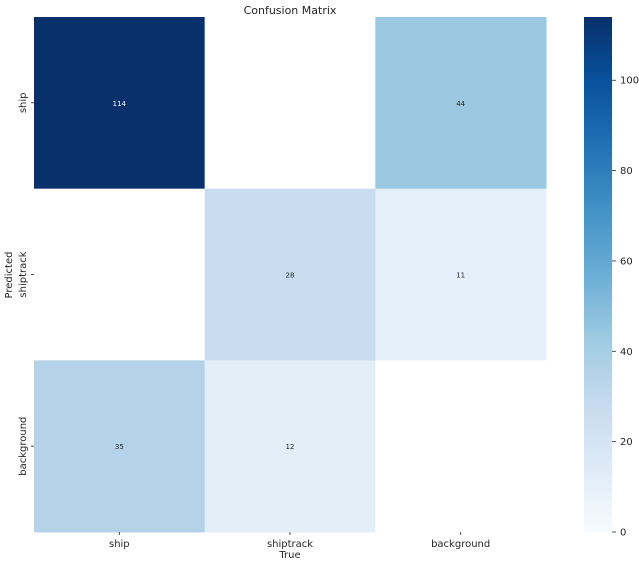 This screenshot has height=563, width=639. What do you see at coordinates (9, 275) in the screenshot?
I see `y-axis-label: Predicted` at bounding box center [9, 275].